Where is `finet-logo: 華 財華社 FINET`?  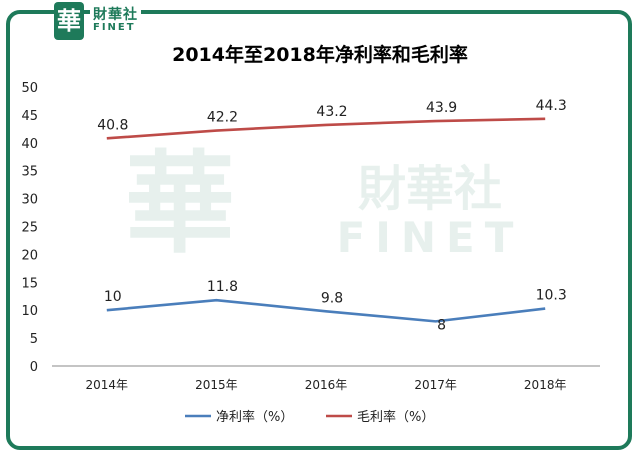 finet-logo: 華 財華社 FINET is located at coordinates (97, 21).